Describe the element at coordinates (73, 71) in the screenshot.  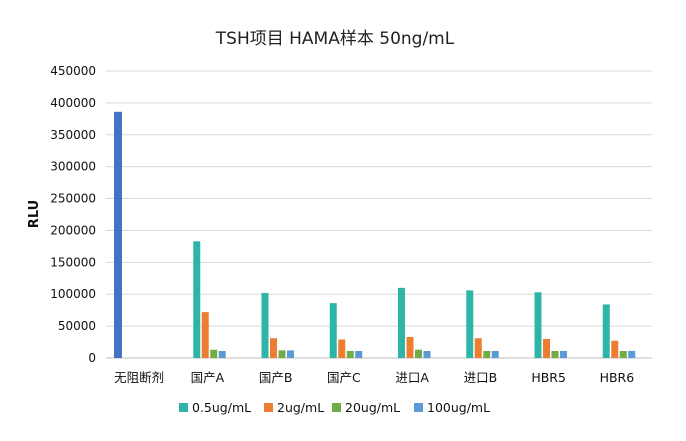
I see `y-tick-label: 450000` at that location.